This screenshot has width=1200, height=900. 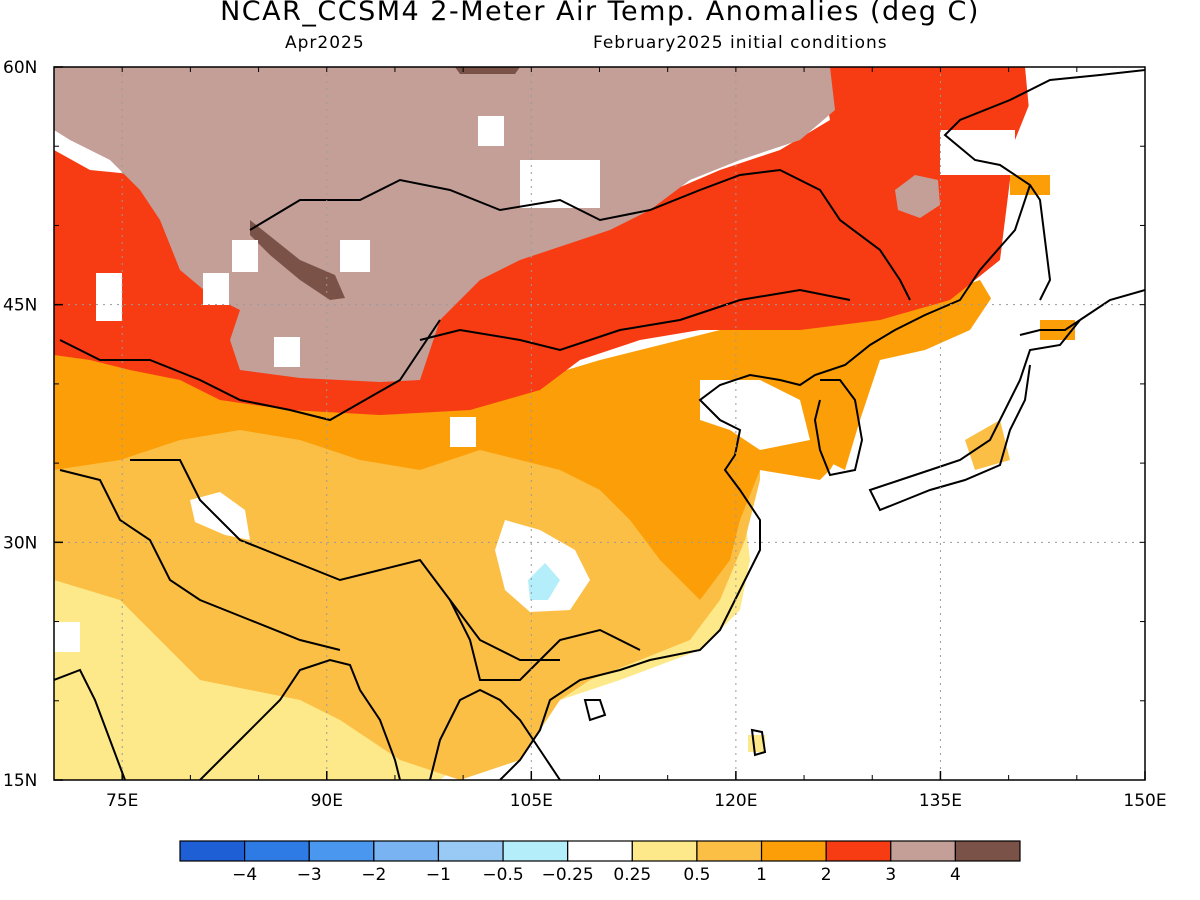 What do you see at coordinates (487, 70) in the screenshot?
I see `anomaly-region-above-4-b` at bounding box center [487, 70].